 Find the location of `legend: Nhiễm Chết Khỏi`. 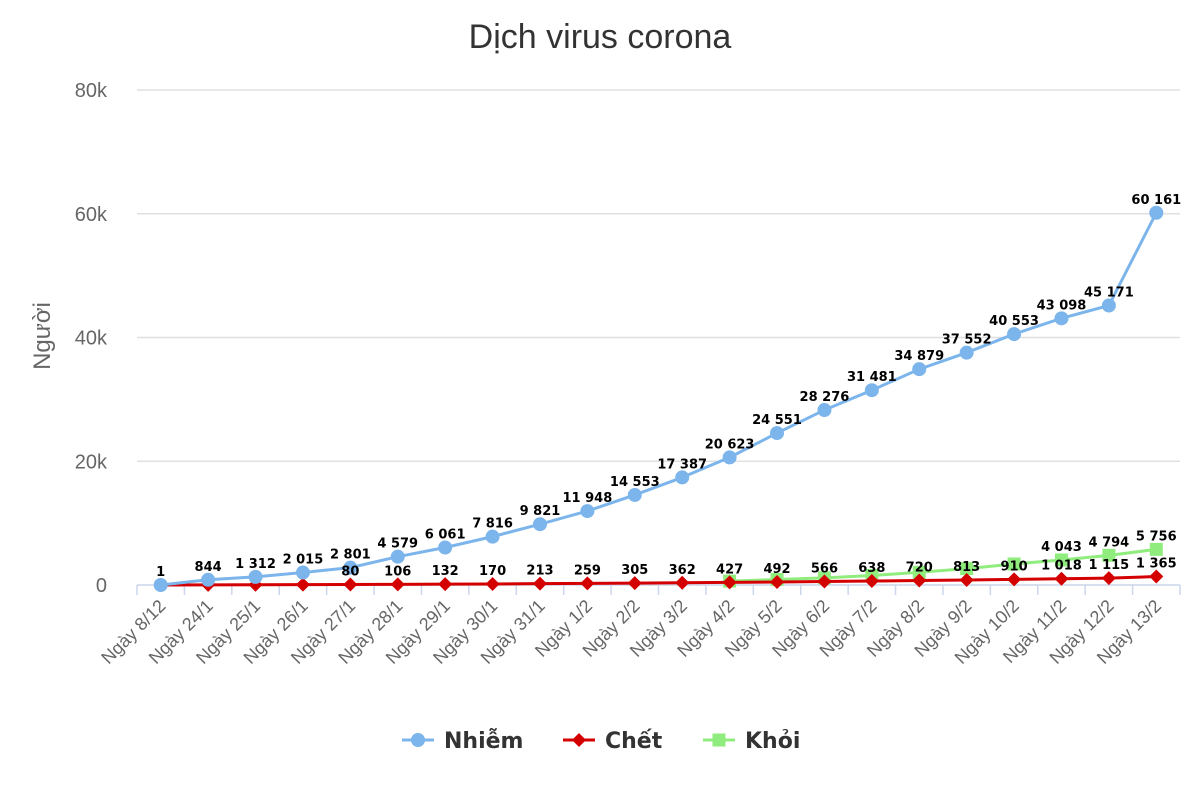

legend: Nhiễm Chết Khỏi is located at coordinates (601, 741).